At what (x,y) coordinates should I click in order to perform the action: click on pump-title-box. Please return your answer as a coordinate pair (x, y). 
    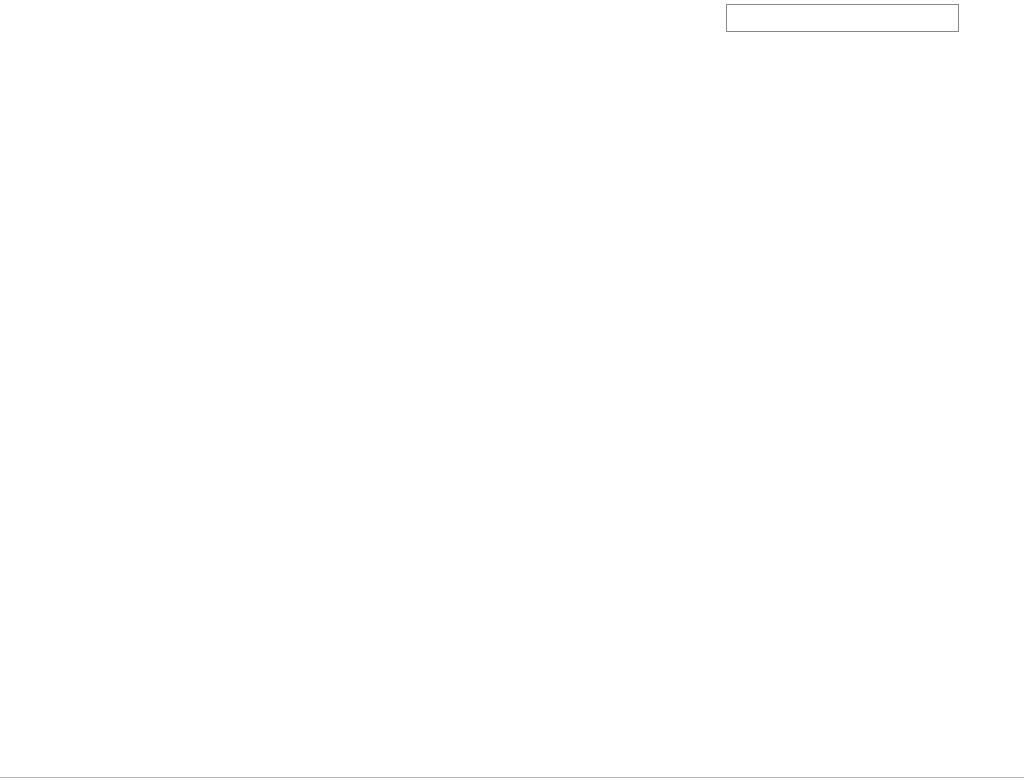
    Looking at the image, I should click on (842, 18).